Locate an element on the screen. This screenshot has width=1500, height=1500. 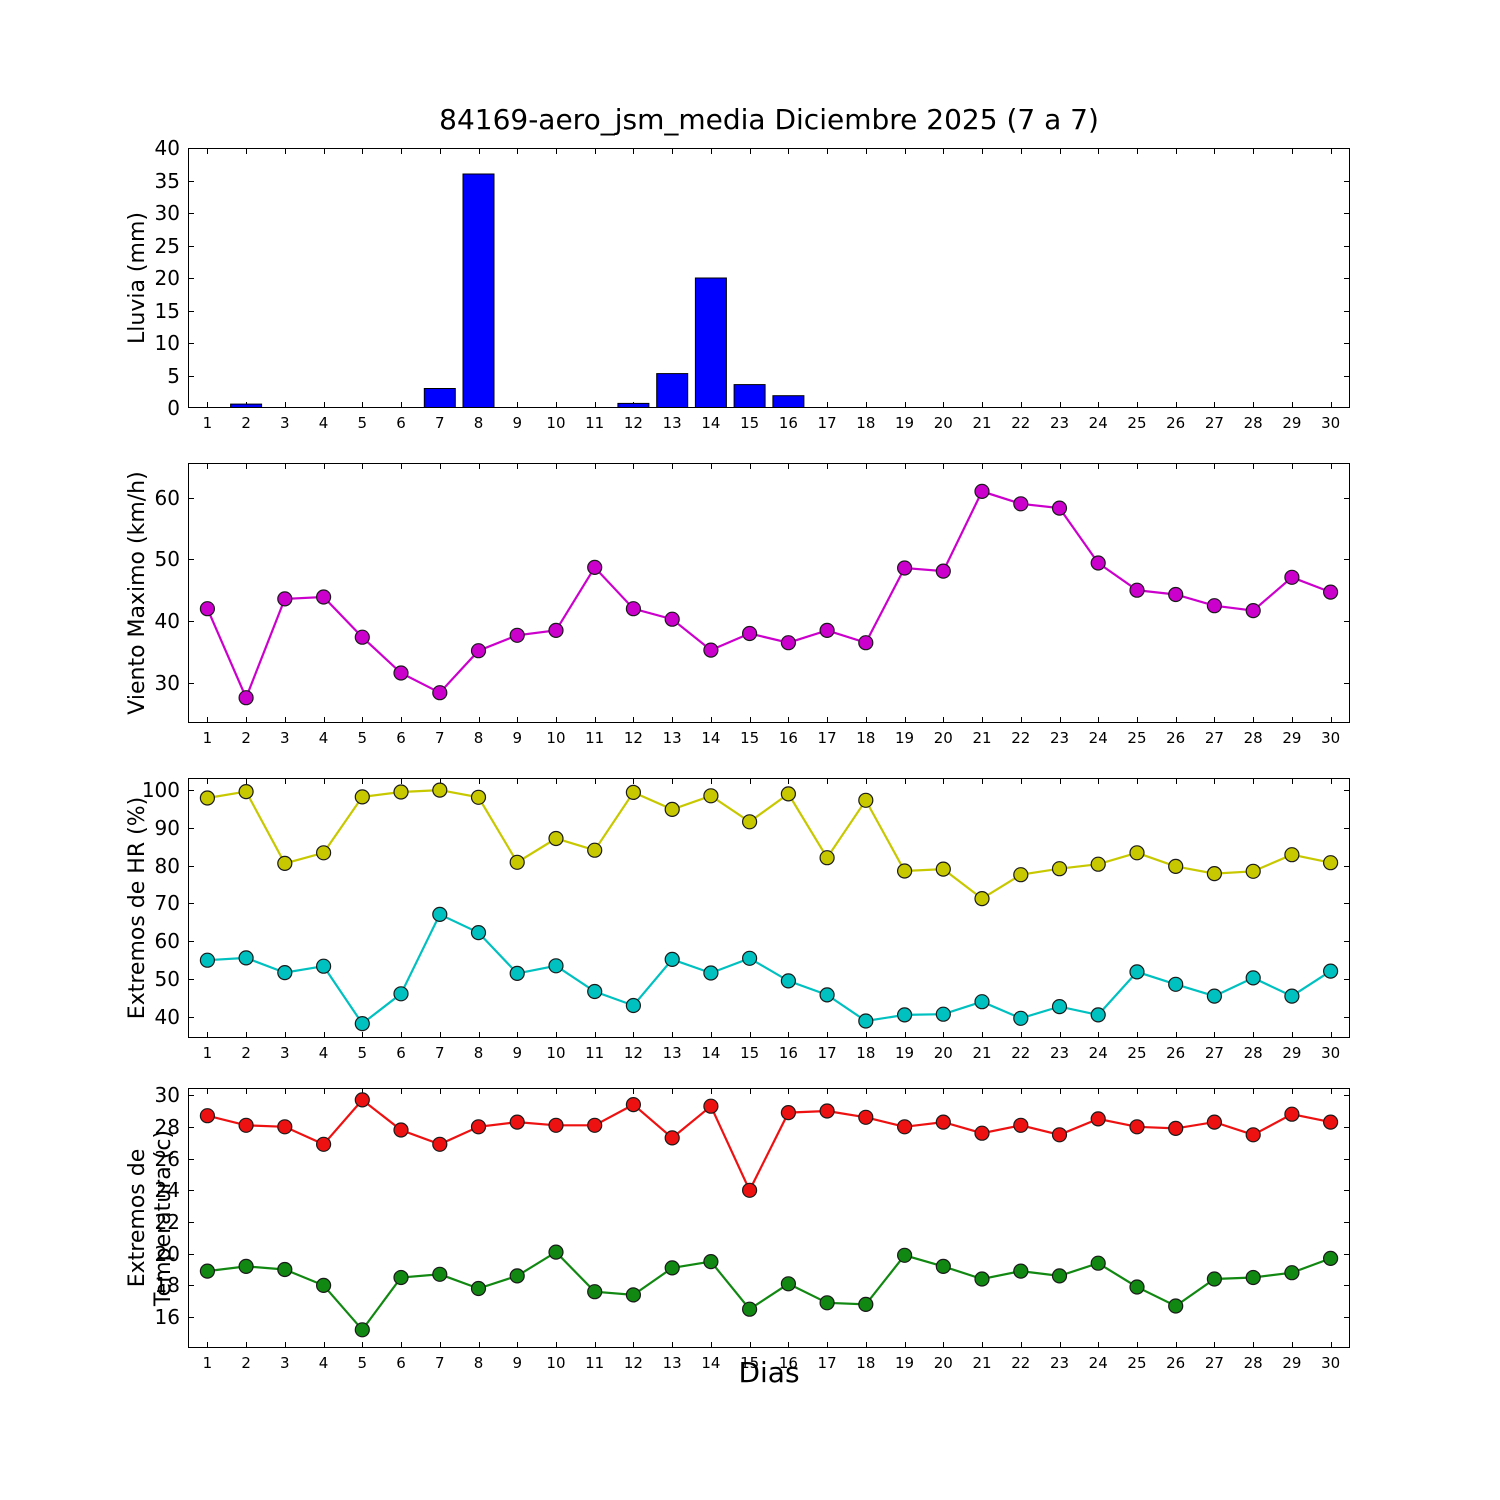
lluvia-canvas is located at coordinates (769, 278).